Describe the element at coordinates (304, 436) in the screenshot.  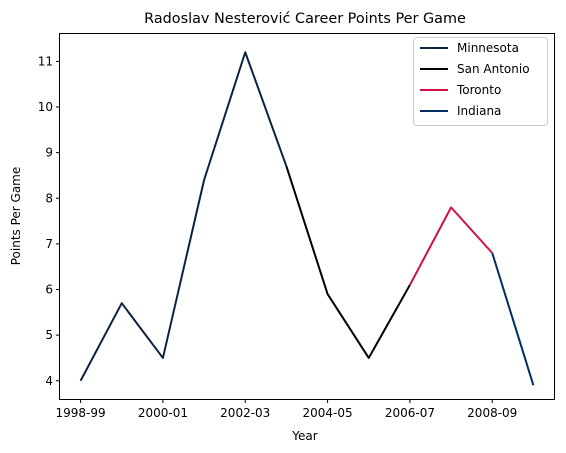
I see `x-axis-label: Year` at that location.